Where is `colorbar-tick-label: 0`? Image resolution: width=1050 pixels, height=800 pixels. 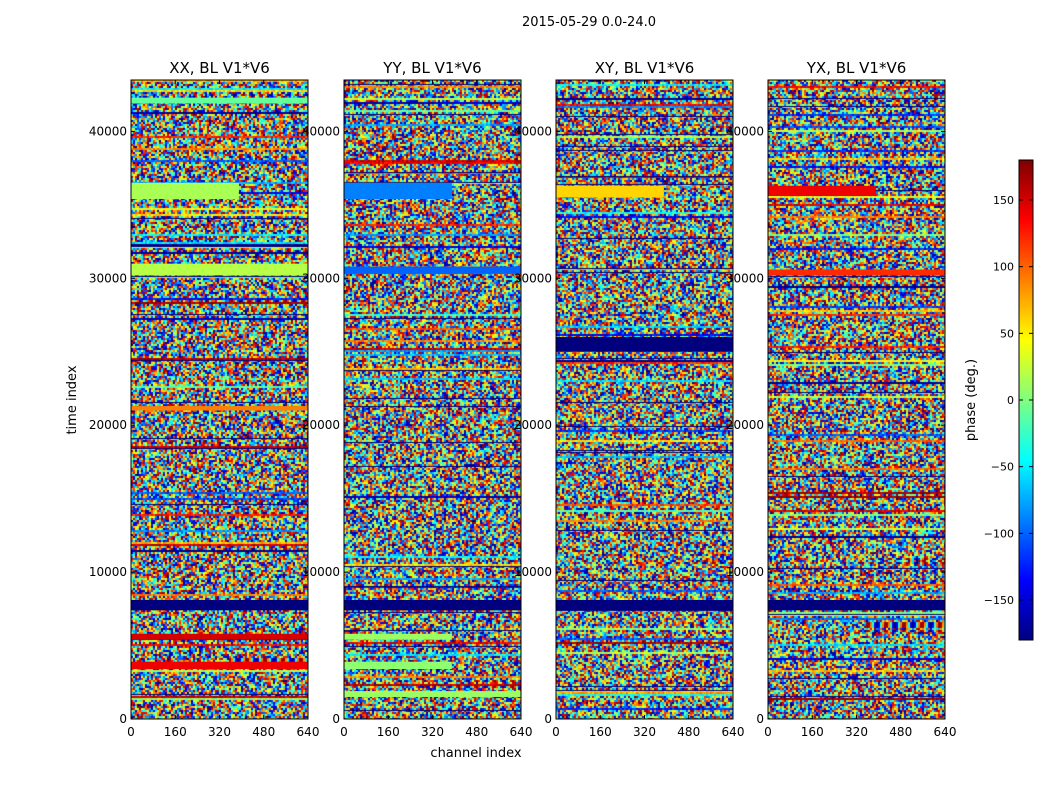 colorbar-tick-label: 0 is located at coordinates (1010, 400).